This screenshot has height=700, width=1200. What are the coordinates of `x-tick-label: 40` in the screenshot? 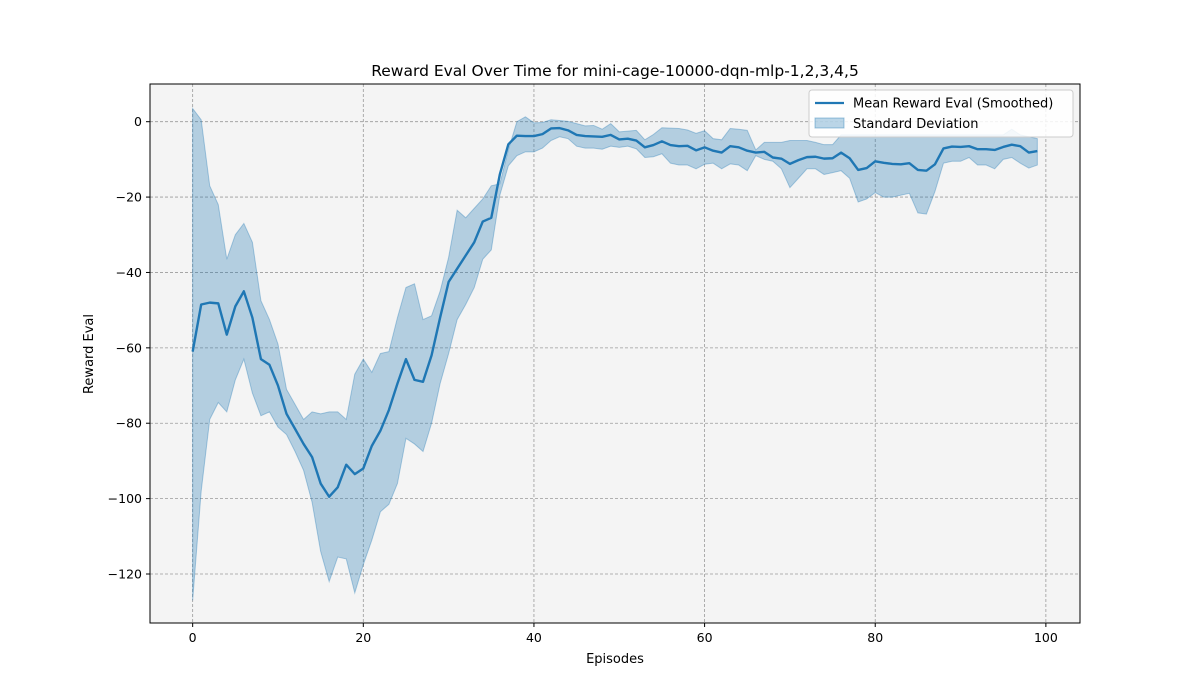 It's located at (534, 637).